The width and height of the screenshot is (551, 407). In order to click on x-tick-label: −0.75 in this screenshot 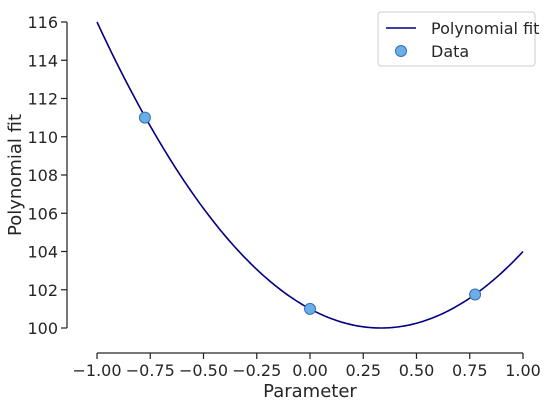, I will do `click(150, 370)`.